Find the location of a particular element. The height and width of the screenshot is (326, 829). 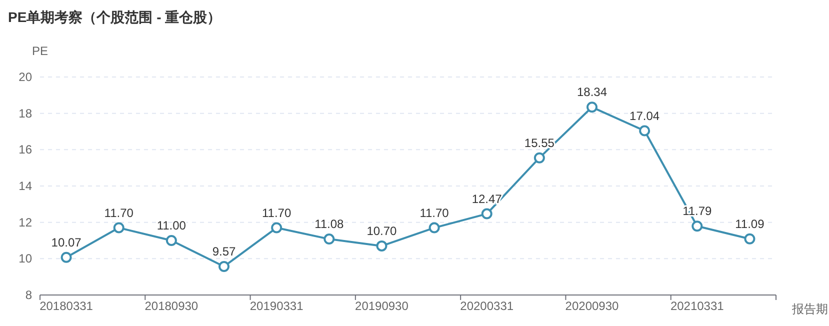

chart-title: PE单期考察（个股范围 - 重仓股） is located at coordinates (115, 17).